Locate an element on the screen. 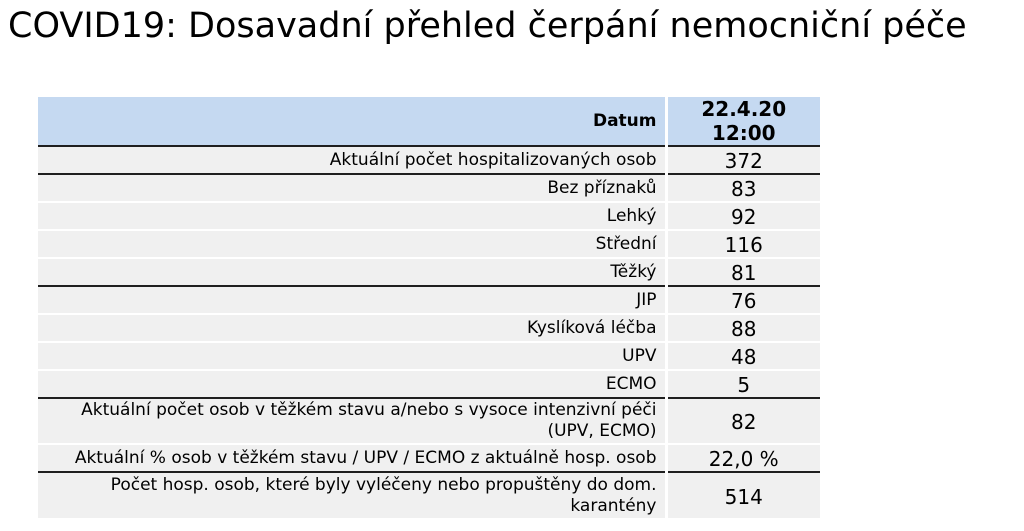 The height and width of the screenshot is (531, 1024). header-label-datum: Datum is located at coordinates (352, 122).